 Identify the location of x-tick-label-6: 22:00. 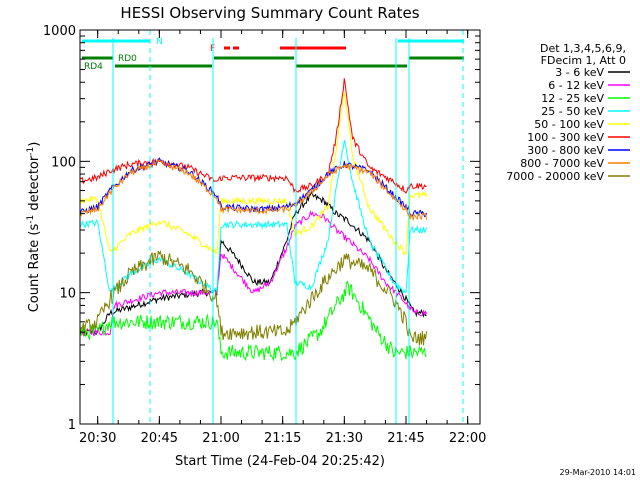
(467, 438).